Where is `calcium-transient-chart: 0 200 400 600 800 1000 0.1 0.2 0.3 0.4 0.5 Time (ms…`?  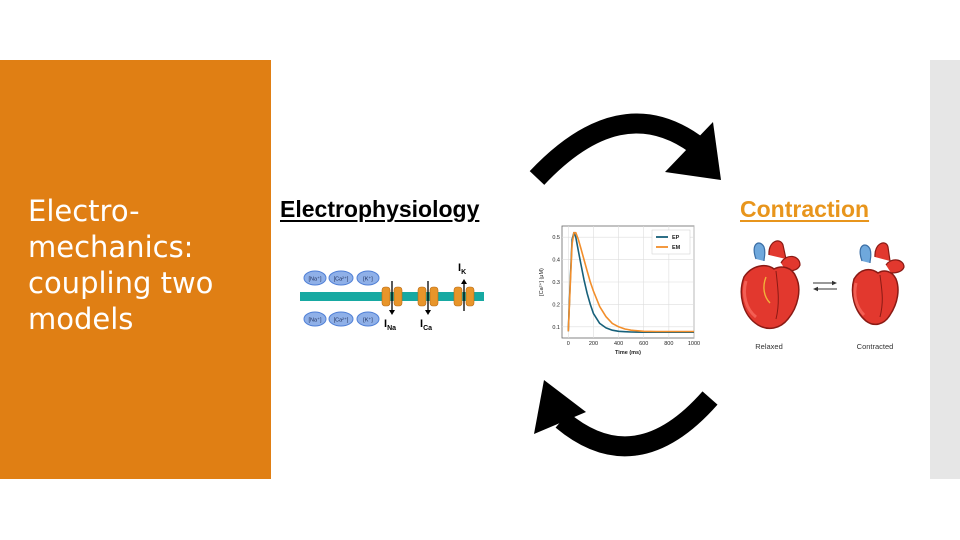 calcium-transient-chart: 0 200 400 600 800 1000 0.1 0.2 0.3 0.4 0.5 Time (ms… is located at coordinates (619, 290).